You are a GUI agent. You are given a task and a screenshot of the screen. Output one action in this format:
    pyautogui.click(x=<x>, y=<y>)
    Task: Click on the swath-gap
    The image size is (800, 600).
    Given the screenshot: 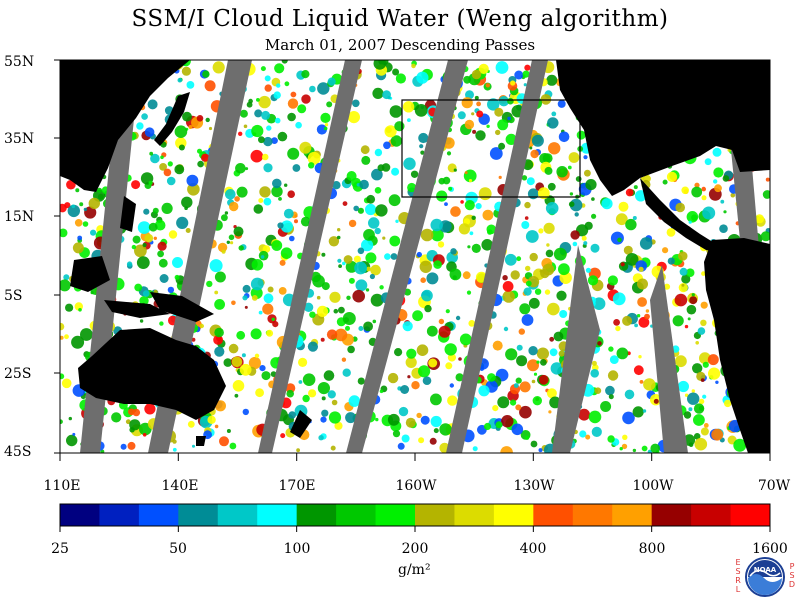 What is the action you would take?
    pyautogui.click(x=669, y=359)
    